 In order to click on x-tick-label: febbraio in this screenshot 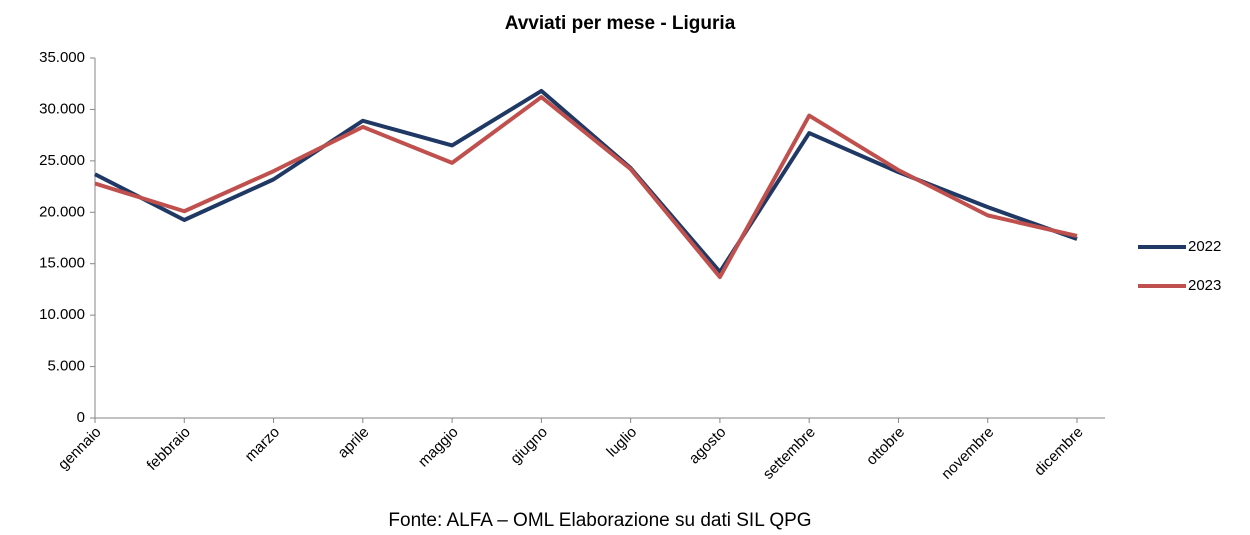, I will do `click(169, 449)`.